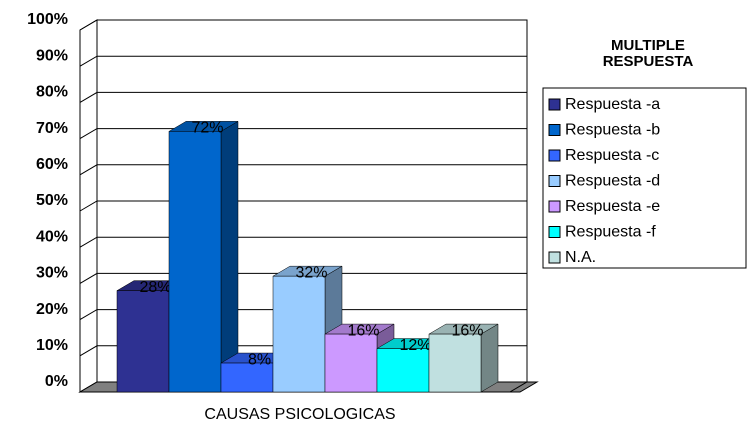 The height and width of the screenshot is (430, 747). What do you see at coordinates (56, 381) in the screenshot?
I see `y-tick-label: 0%` at bounding box center [56, 381].